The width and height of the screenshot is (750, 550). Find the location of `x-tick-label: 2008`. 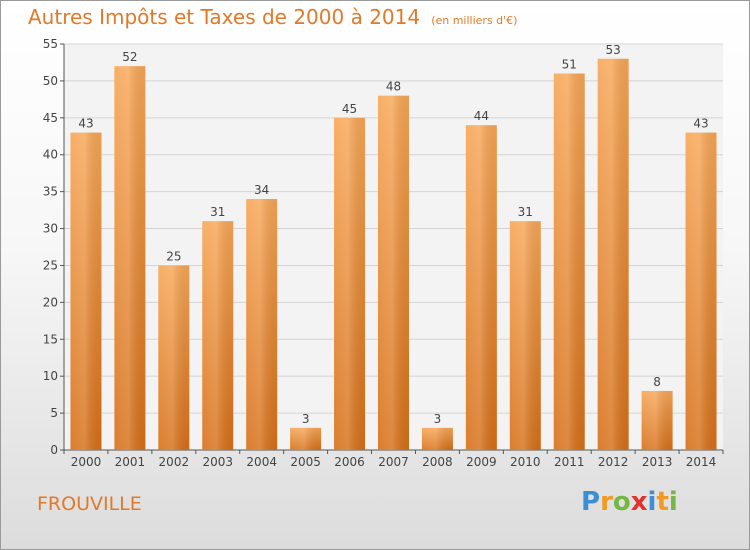

x-tick-label: 2008 is located at coordinates (437, 462).